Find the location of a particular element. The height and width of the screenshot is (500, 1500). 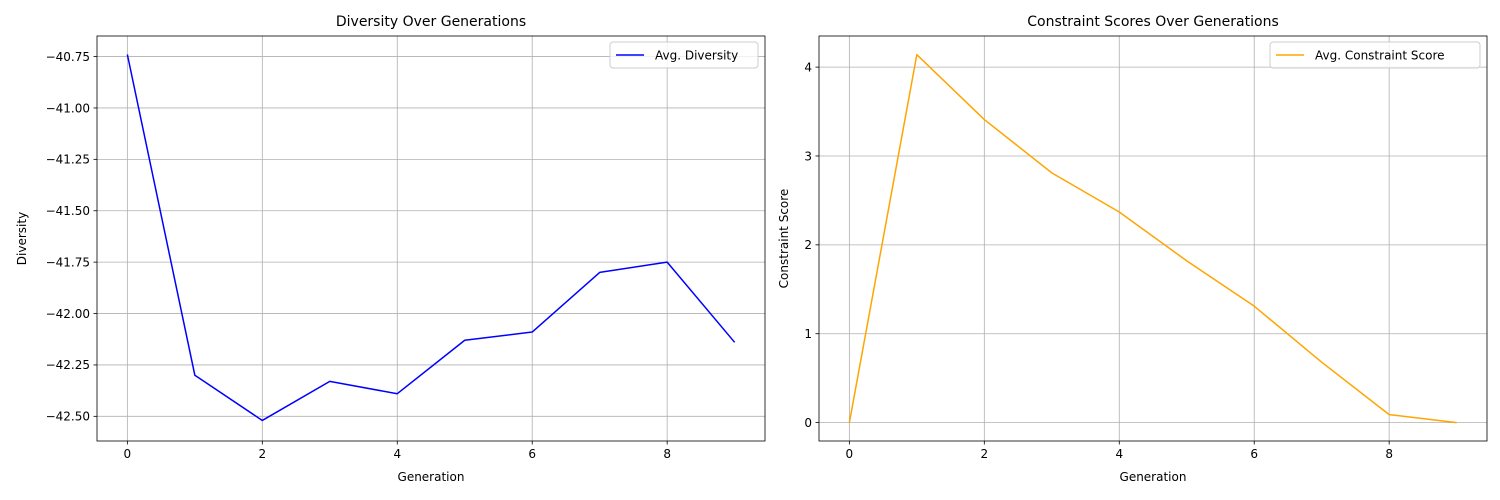

chart1-y-tick-label: −42.50 is located at coordinates (68, 417).